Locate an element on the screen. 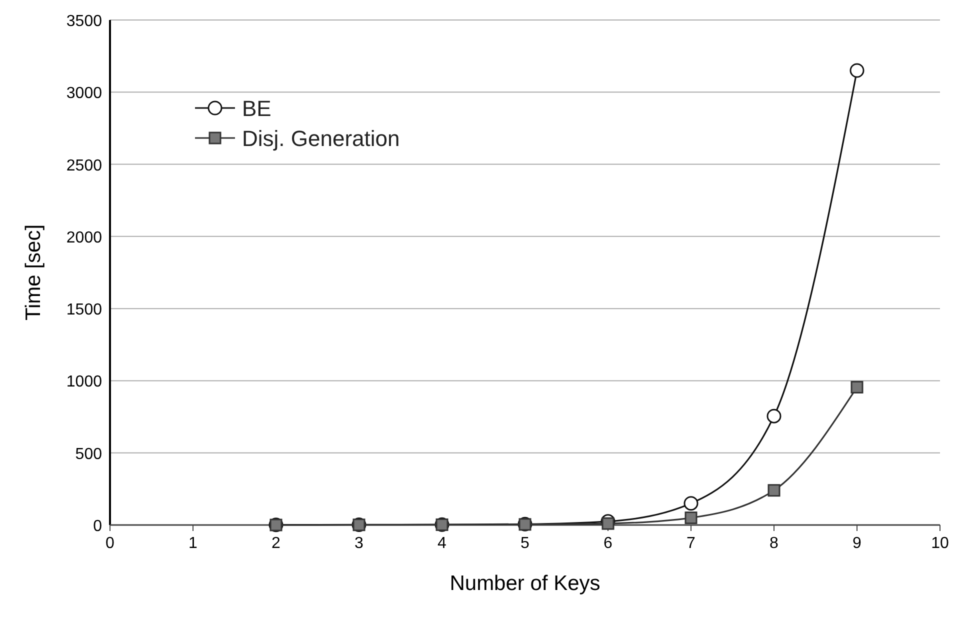  legend-label: BE is located at coordinates (257, 108).